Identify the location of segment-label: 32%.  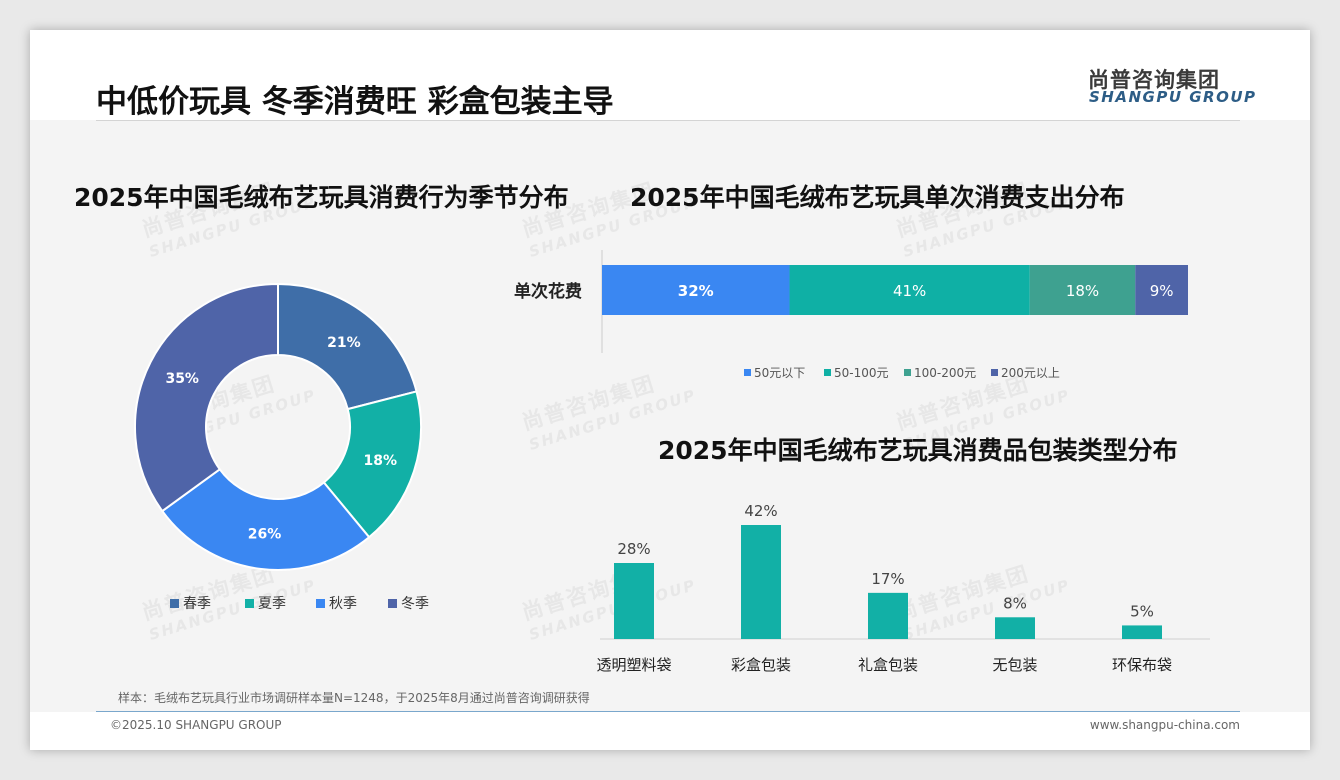
(696, 291).